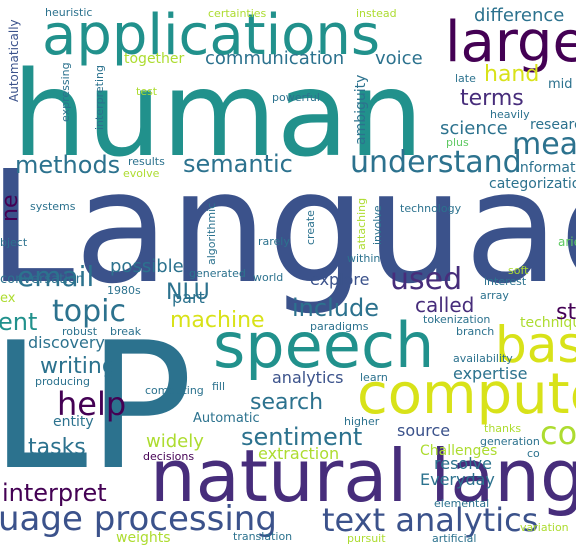 This screenshot has height=554, width=576. I want to click on word-automatic: Automatic, so click(226, 418).